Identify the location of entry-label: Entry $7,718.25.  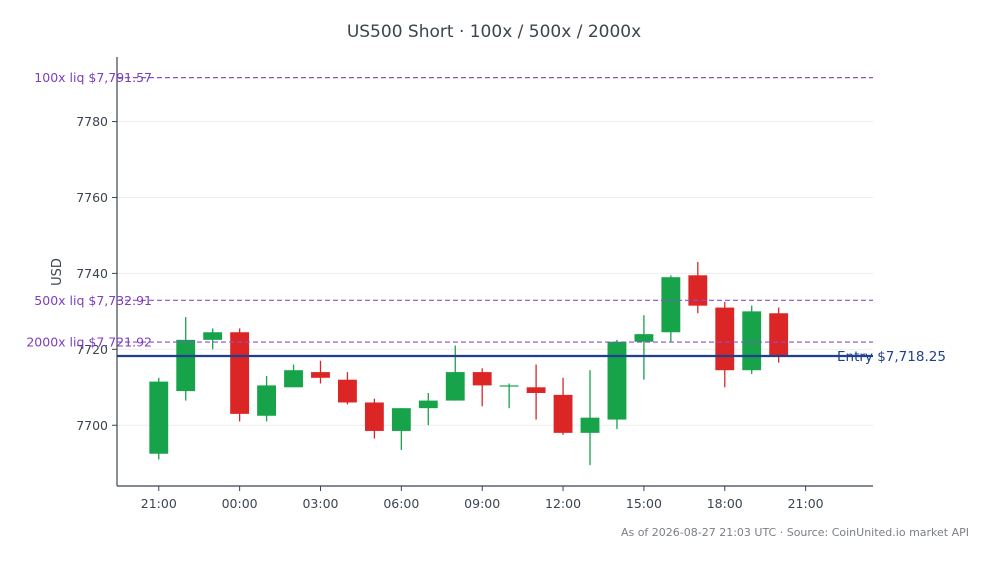
(891, 357).